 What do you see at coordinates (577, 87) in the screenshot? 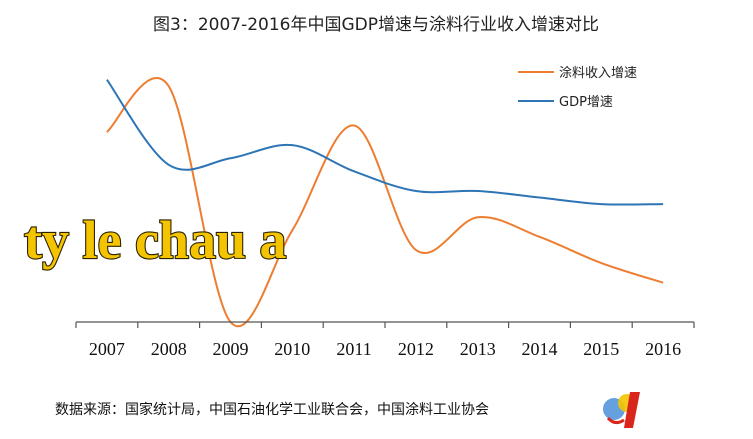
I see `legend: 涂料收入增速 GDP增速` at bounding box center [577, 87].